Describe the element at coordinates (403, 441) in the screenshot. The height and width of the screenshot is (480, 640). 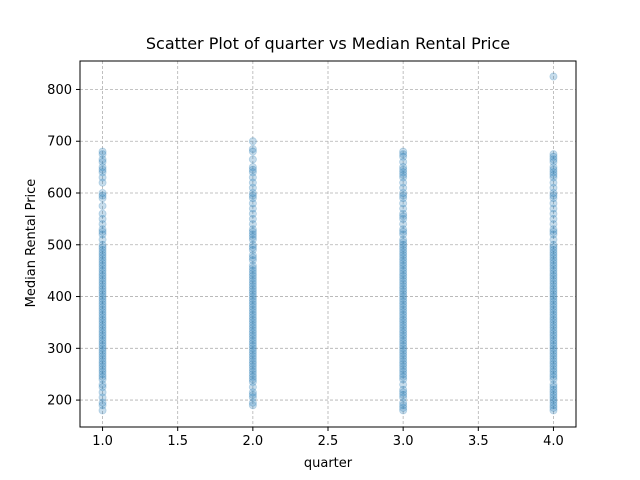
I see `x-tick-label: 3.0` at that location.